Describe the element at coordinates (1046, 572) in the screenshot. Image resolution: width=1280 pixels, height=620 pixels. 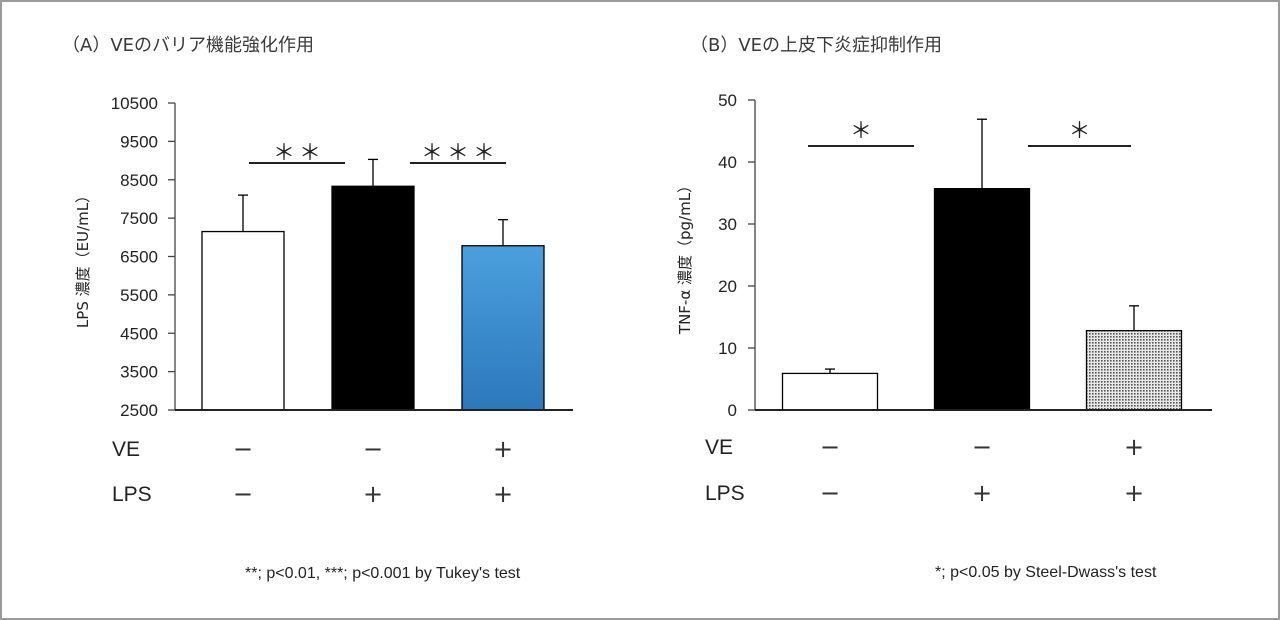
I see `panel-b-footnote: *; p<0.05 by Steel-Dwass's test` at that location.